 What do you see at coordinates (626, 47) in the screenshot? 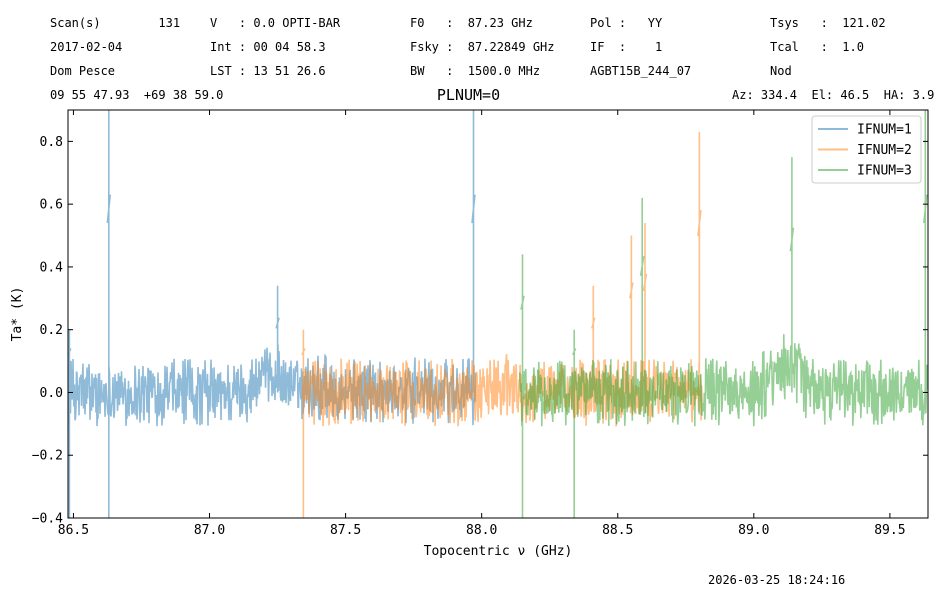
I see `header-if: IF : 1` at bounding box center [626, 47].